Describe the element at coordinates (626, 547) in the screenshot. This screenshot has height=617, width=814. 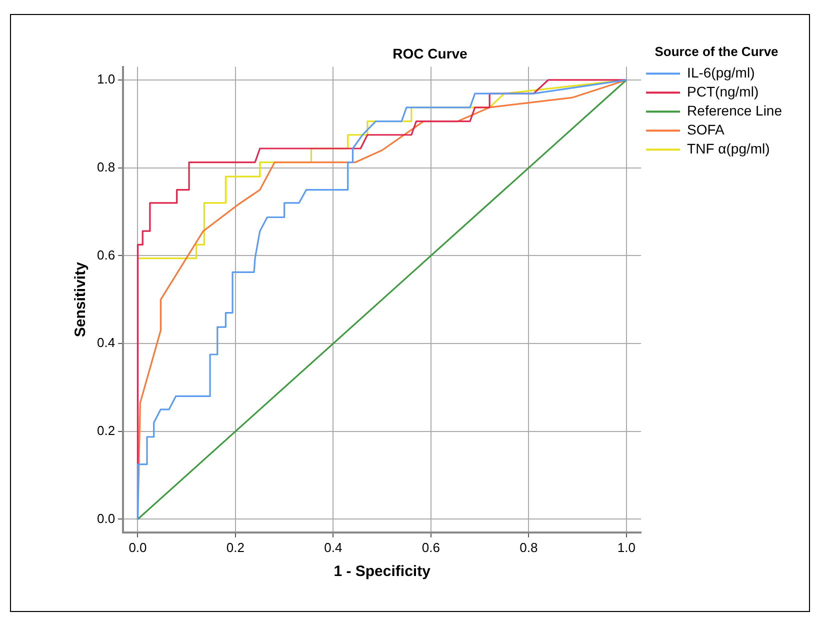
I see `x-tick-label: 1.0` at that location.